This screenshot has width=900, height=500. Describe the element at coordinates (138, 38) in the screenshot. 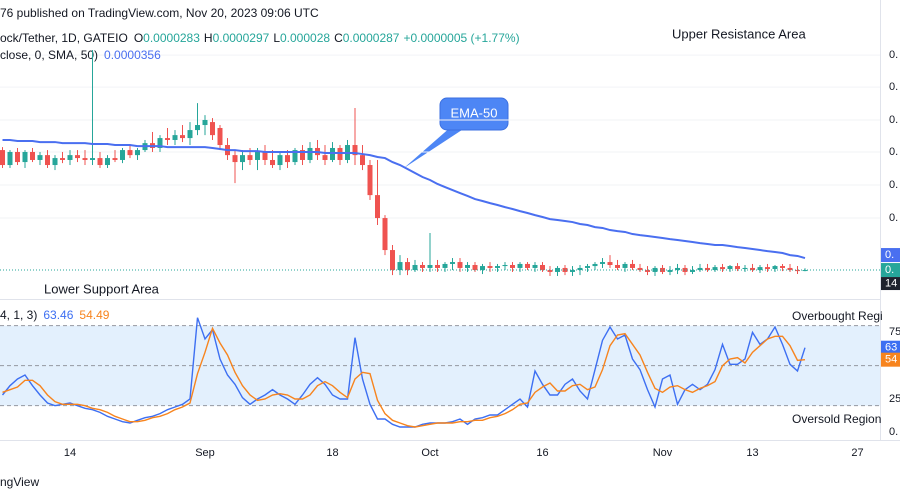

I see `ohlc-letter: O` at that location.